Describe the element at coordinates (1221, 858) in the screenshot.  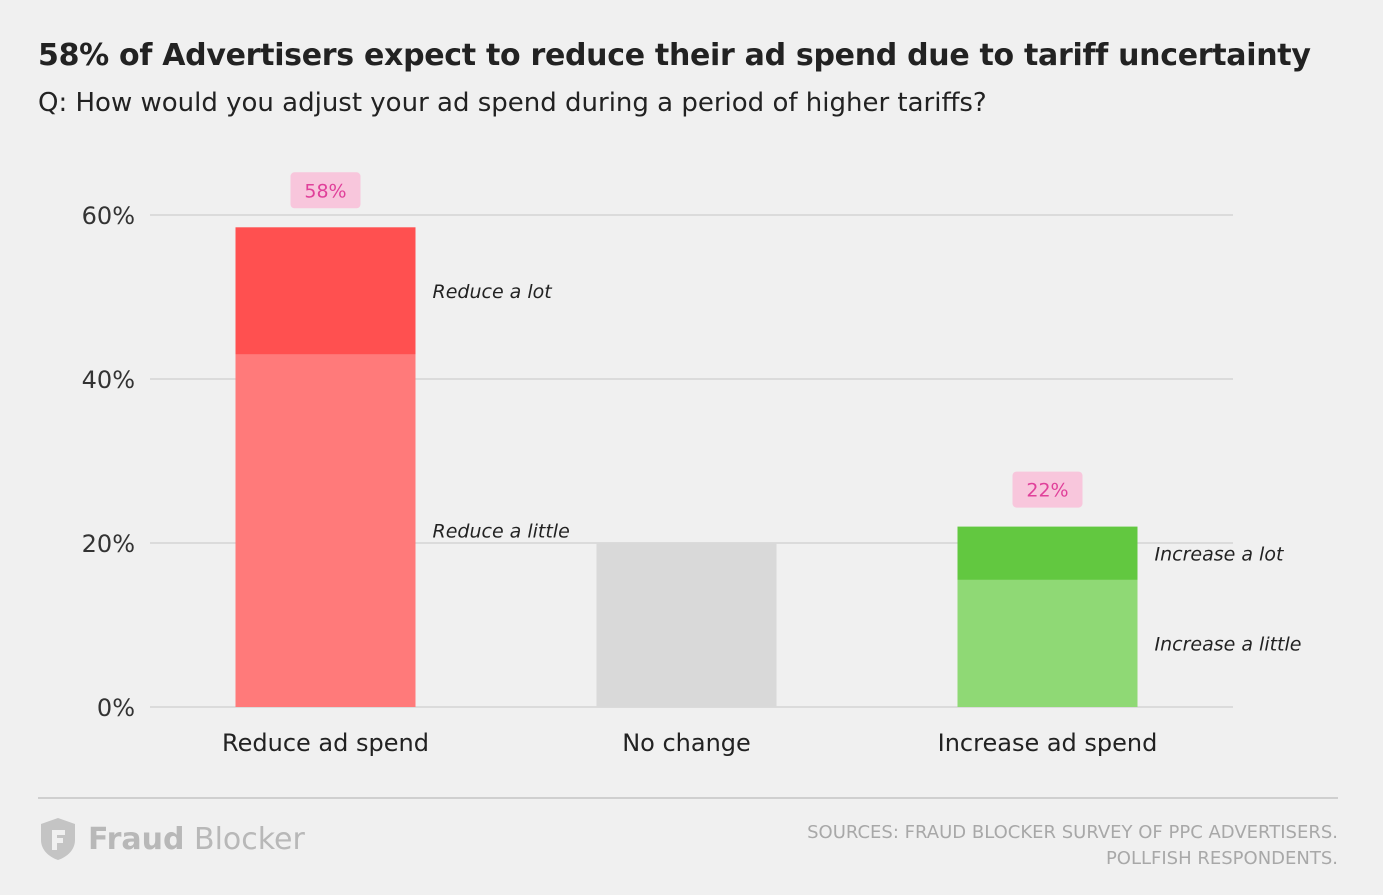
I see `sources-line-2: POLLFISH RESPONDENTS.` at that location.